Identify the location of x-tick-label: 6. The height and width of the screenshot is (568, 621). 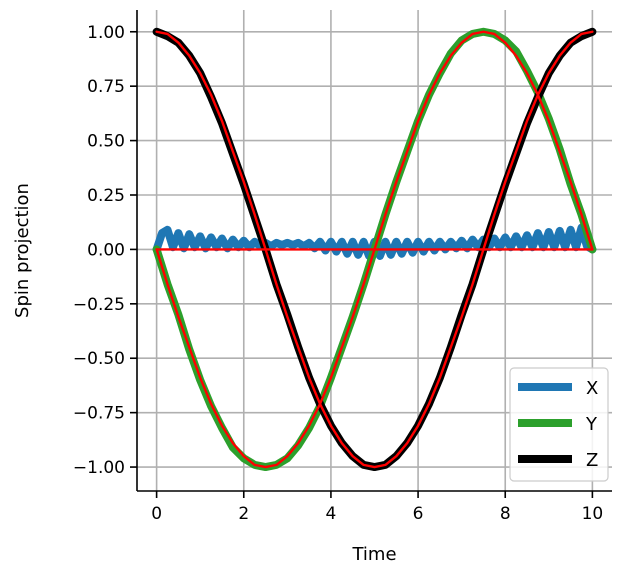
(418, 514).